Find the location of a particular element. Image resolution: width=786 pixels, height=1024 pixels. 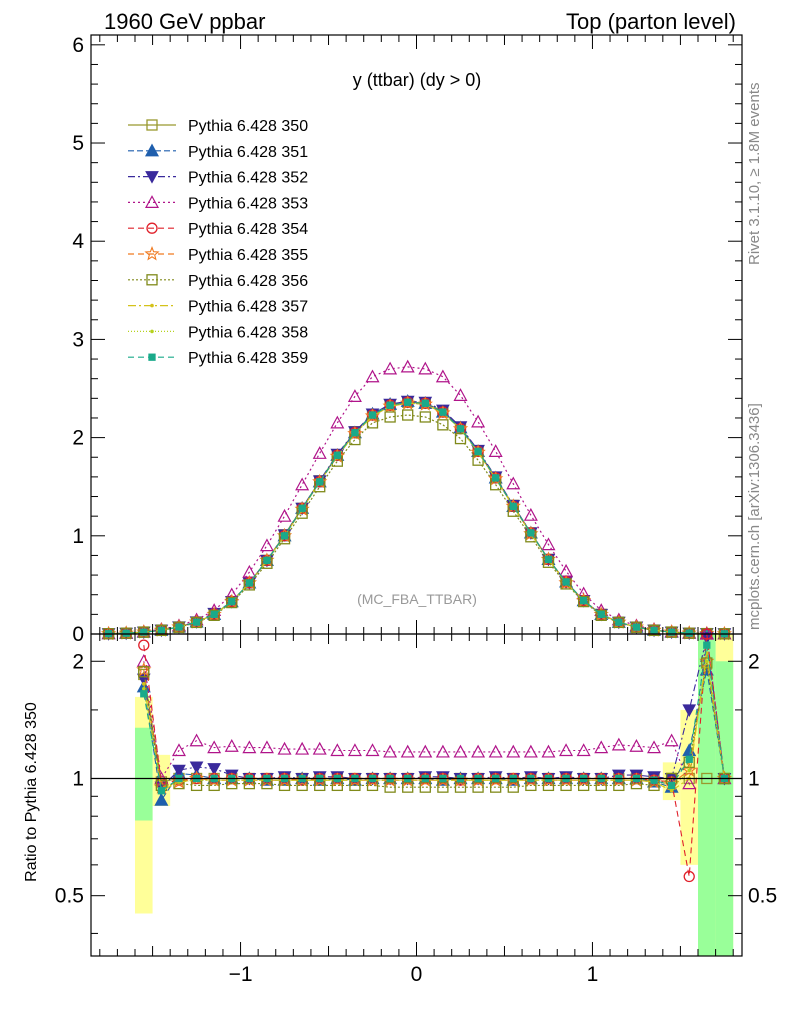

legend-label: Pythia 6.428 353 is located at coordinates (248, 203).